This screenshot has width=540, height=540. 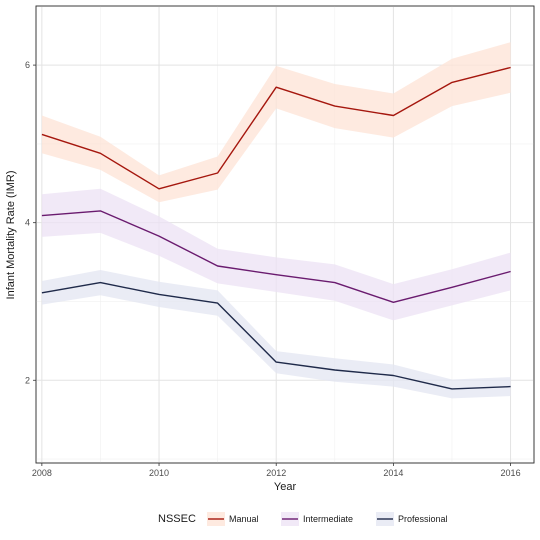 I want to click on x-axis-title: Year, so click(x=285, y=487).